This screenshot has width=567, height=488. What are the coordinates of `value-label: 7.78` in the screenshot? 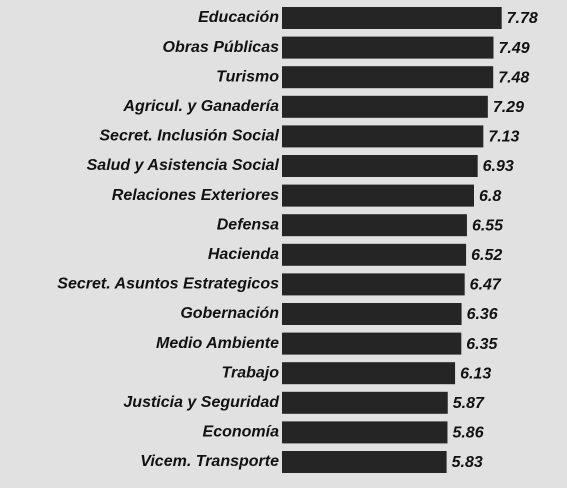 It's located at (522, 18).